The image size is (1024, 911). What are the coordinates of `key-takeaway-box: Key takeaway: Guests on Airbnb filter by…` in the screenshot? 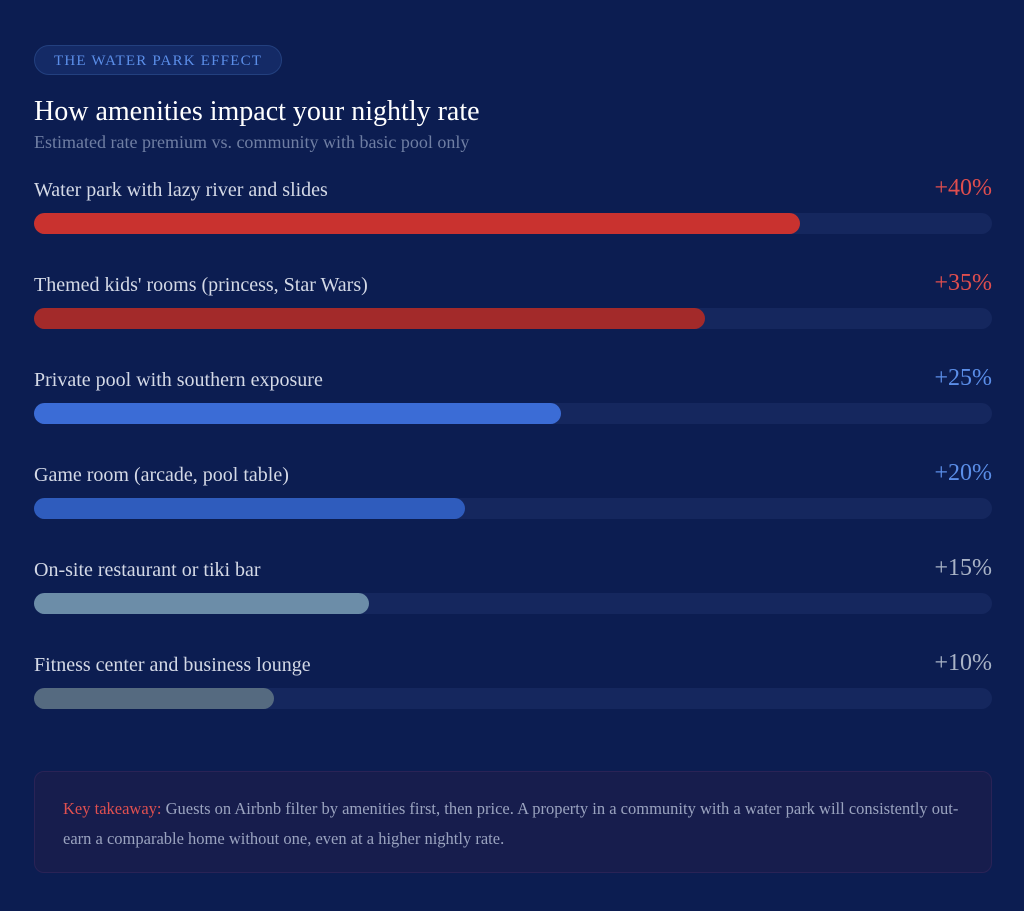 It's located at (513, 822).